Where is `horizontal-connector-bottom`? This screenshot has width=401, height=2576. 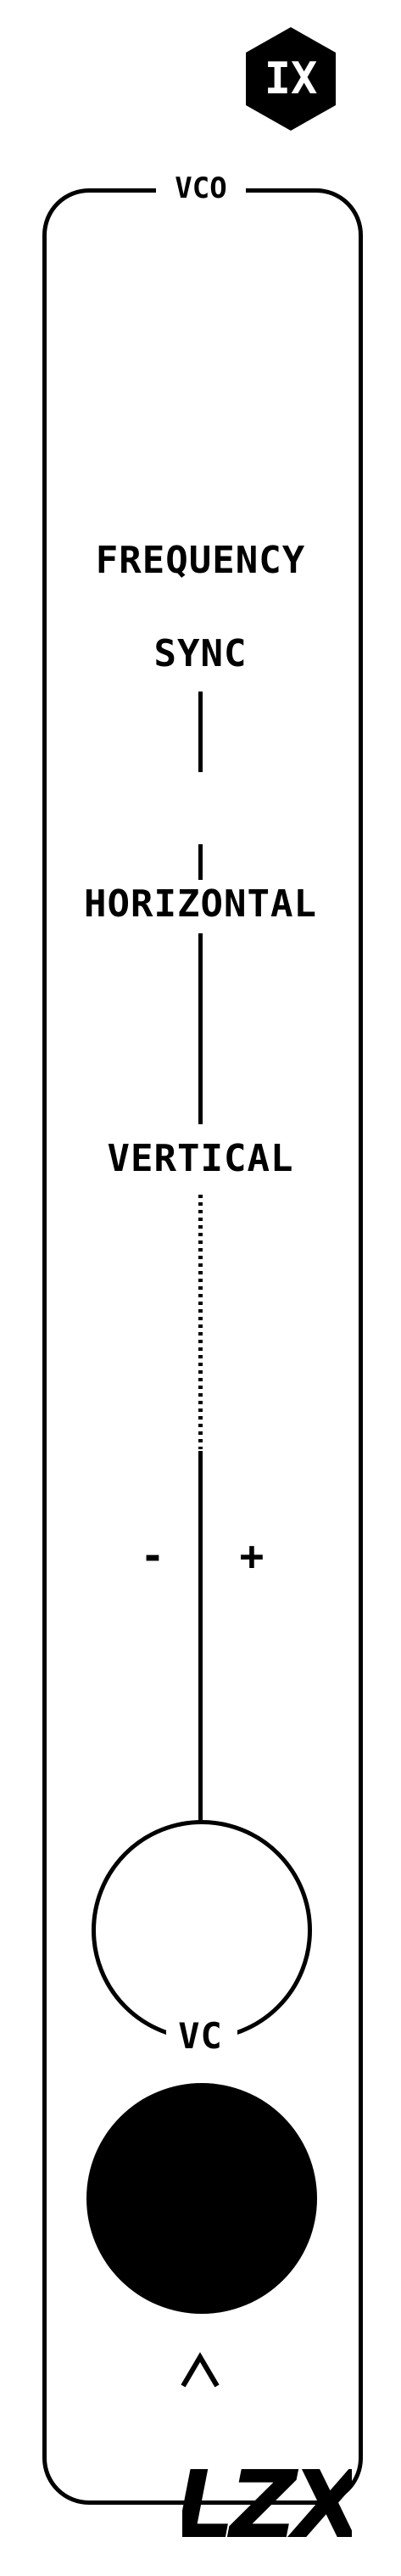
horizontal-connector-bottom is located at coordinates (200, 1028).